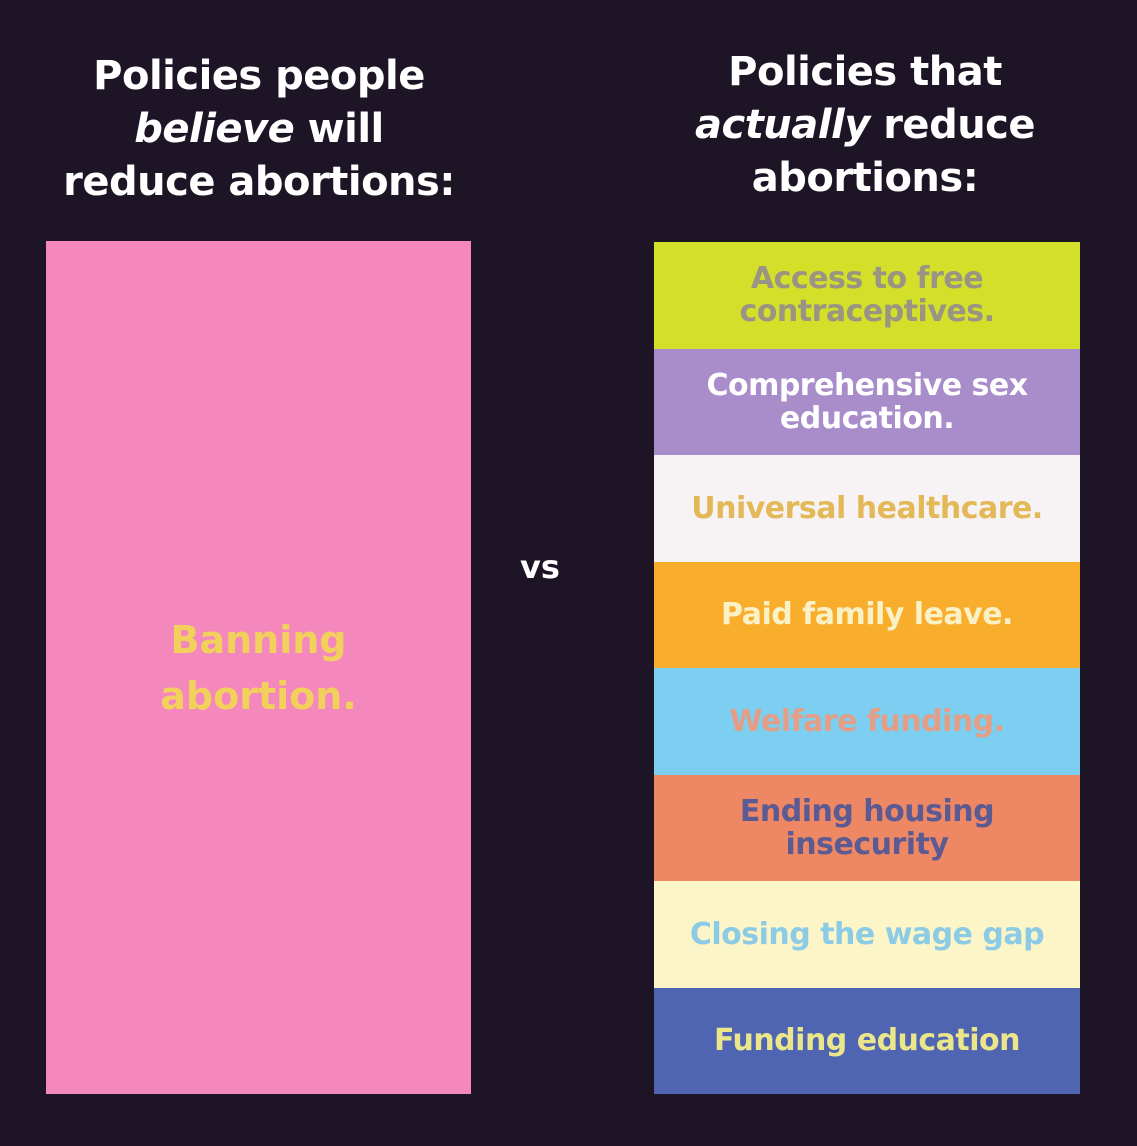 Image resolution: width=1137 pixels, height=1146 pixels. I want to click on right-heading-line3: abortions:, so click(865, 178).